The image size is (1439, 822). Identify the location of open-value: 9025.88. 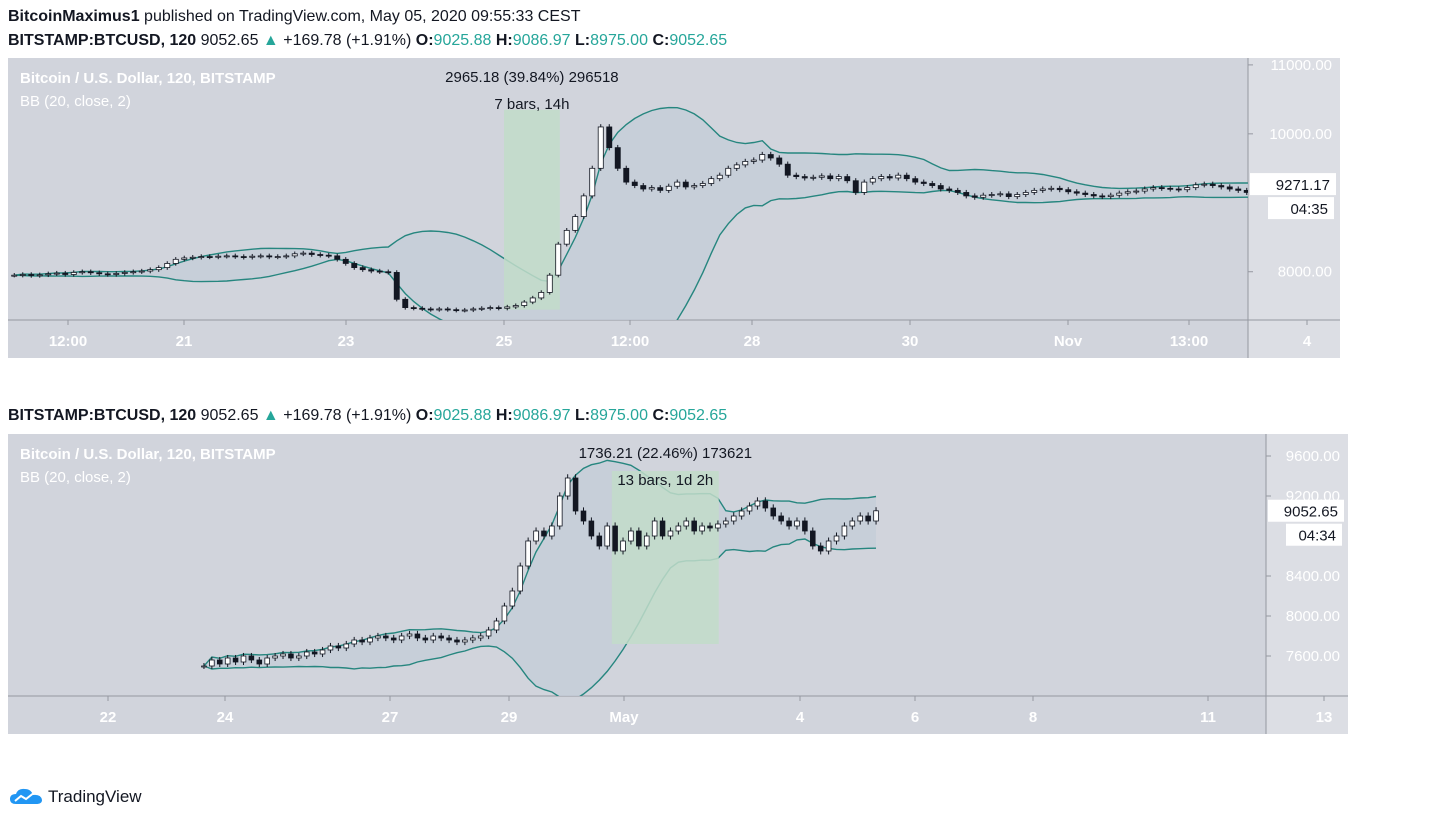
(462, 415).